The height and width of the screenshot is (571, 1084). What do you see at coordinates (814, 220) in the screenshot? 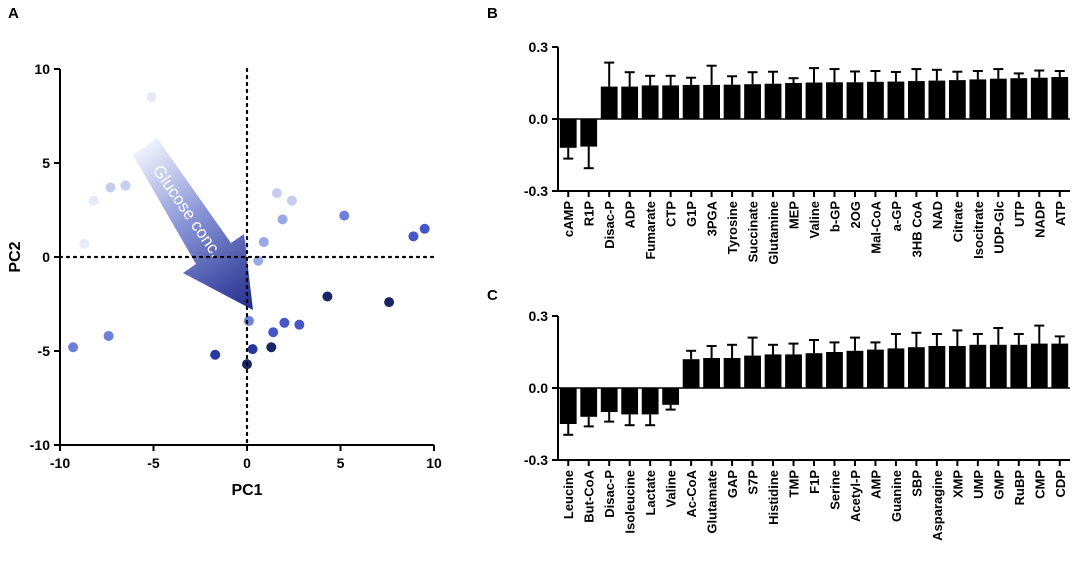
I see `category-label: Valine` at bounding box center [814, 220].